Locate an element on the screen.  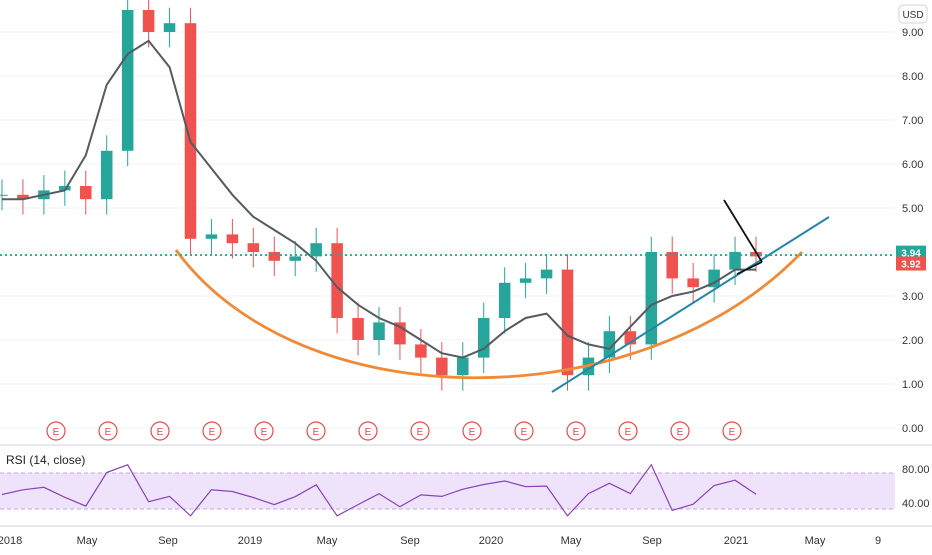
price-tick-label: 1.00 is located at coordinates (912, 385).